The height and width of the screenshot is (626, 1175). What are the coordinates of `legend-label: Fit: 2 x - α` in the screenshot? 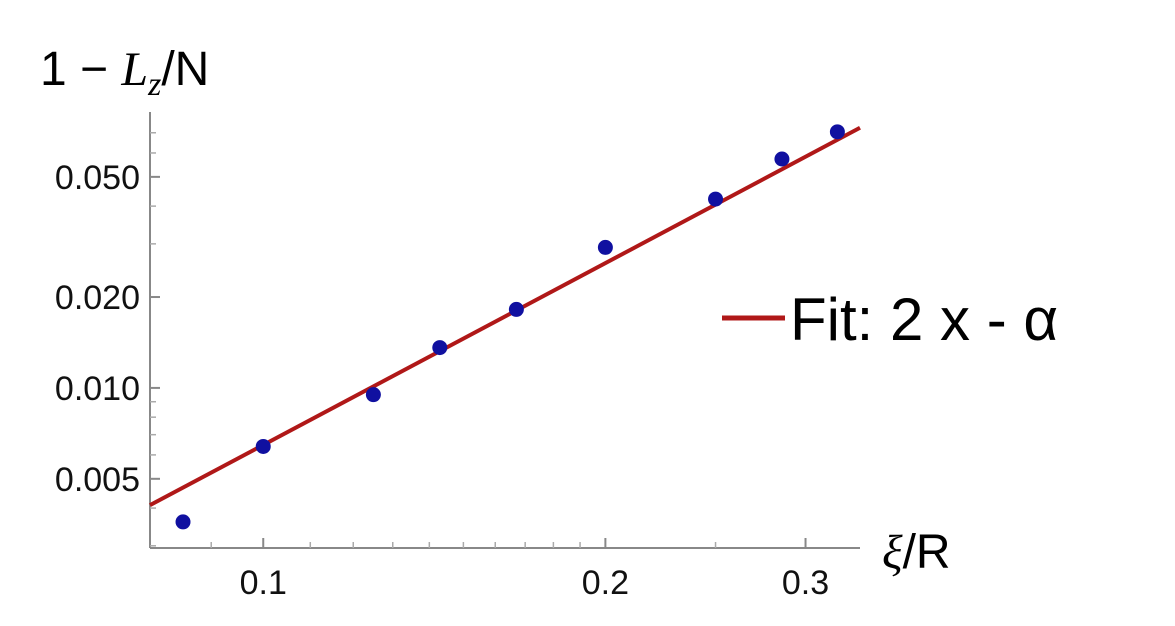 It's located at (924, 319).